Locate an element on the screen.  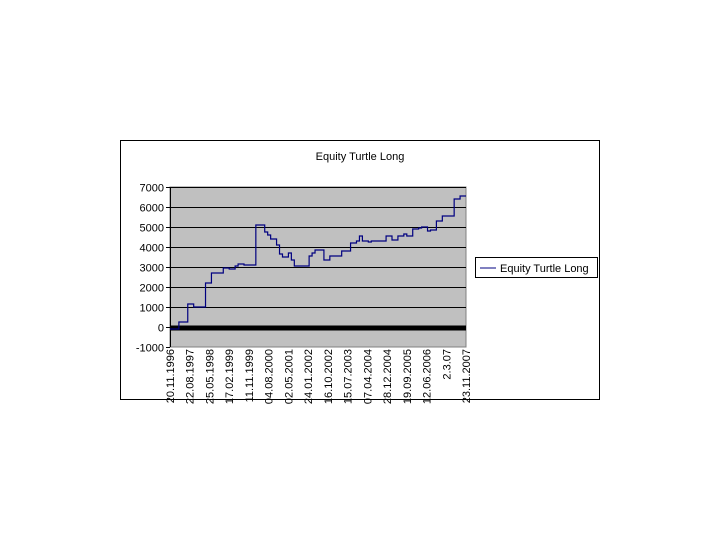
y-tick-label: 7000 is located at coordinates (152, 189).